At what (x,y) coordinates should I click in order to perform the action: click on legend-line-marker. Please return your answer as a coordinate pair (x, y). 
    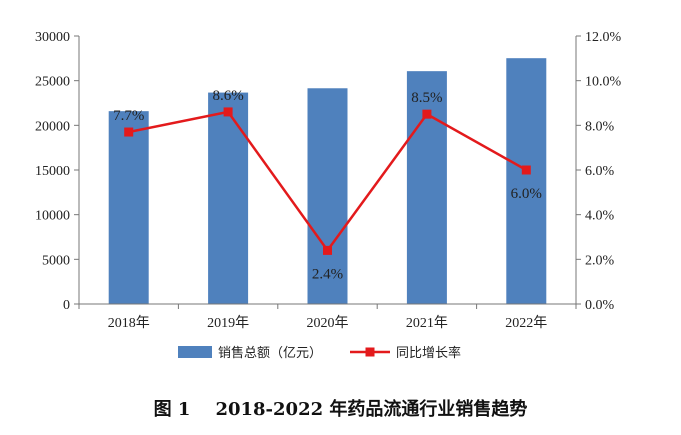
    Looking at the image, I should click on (370, 352).